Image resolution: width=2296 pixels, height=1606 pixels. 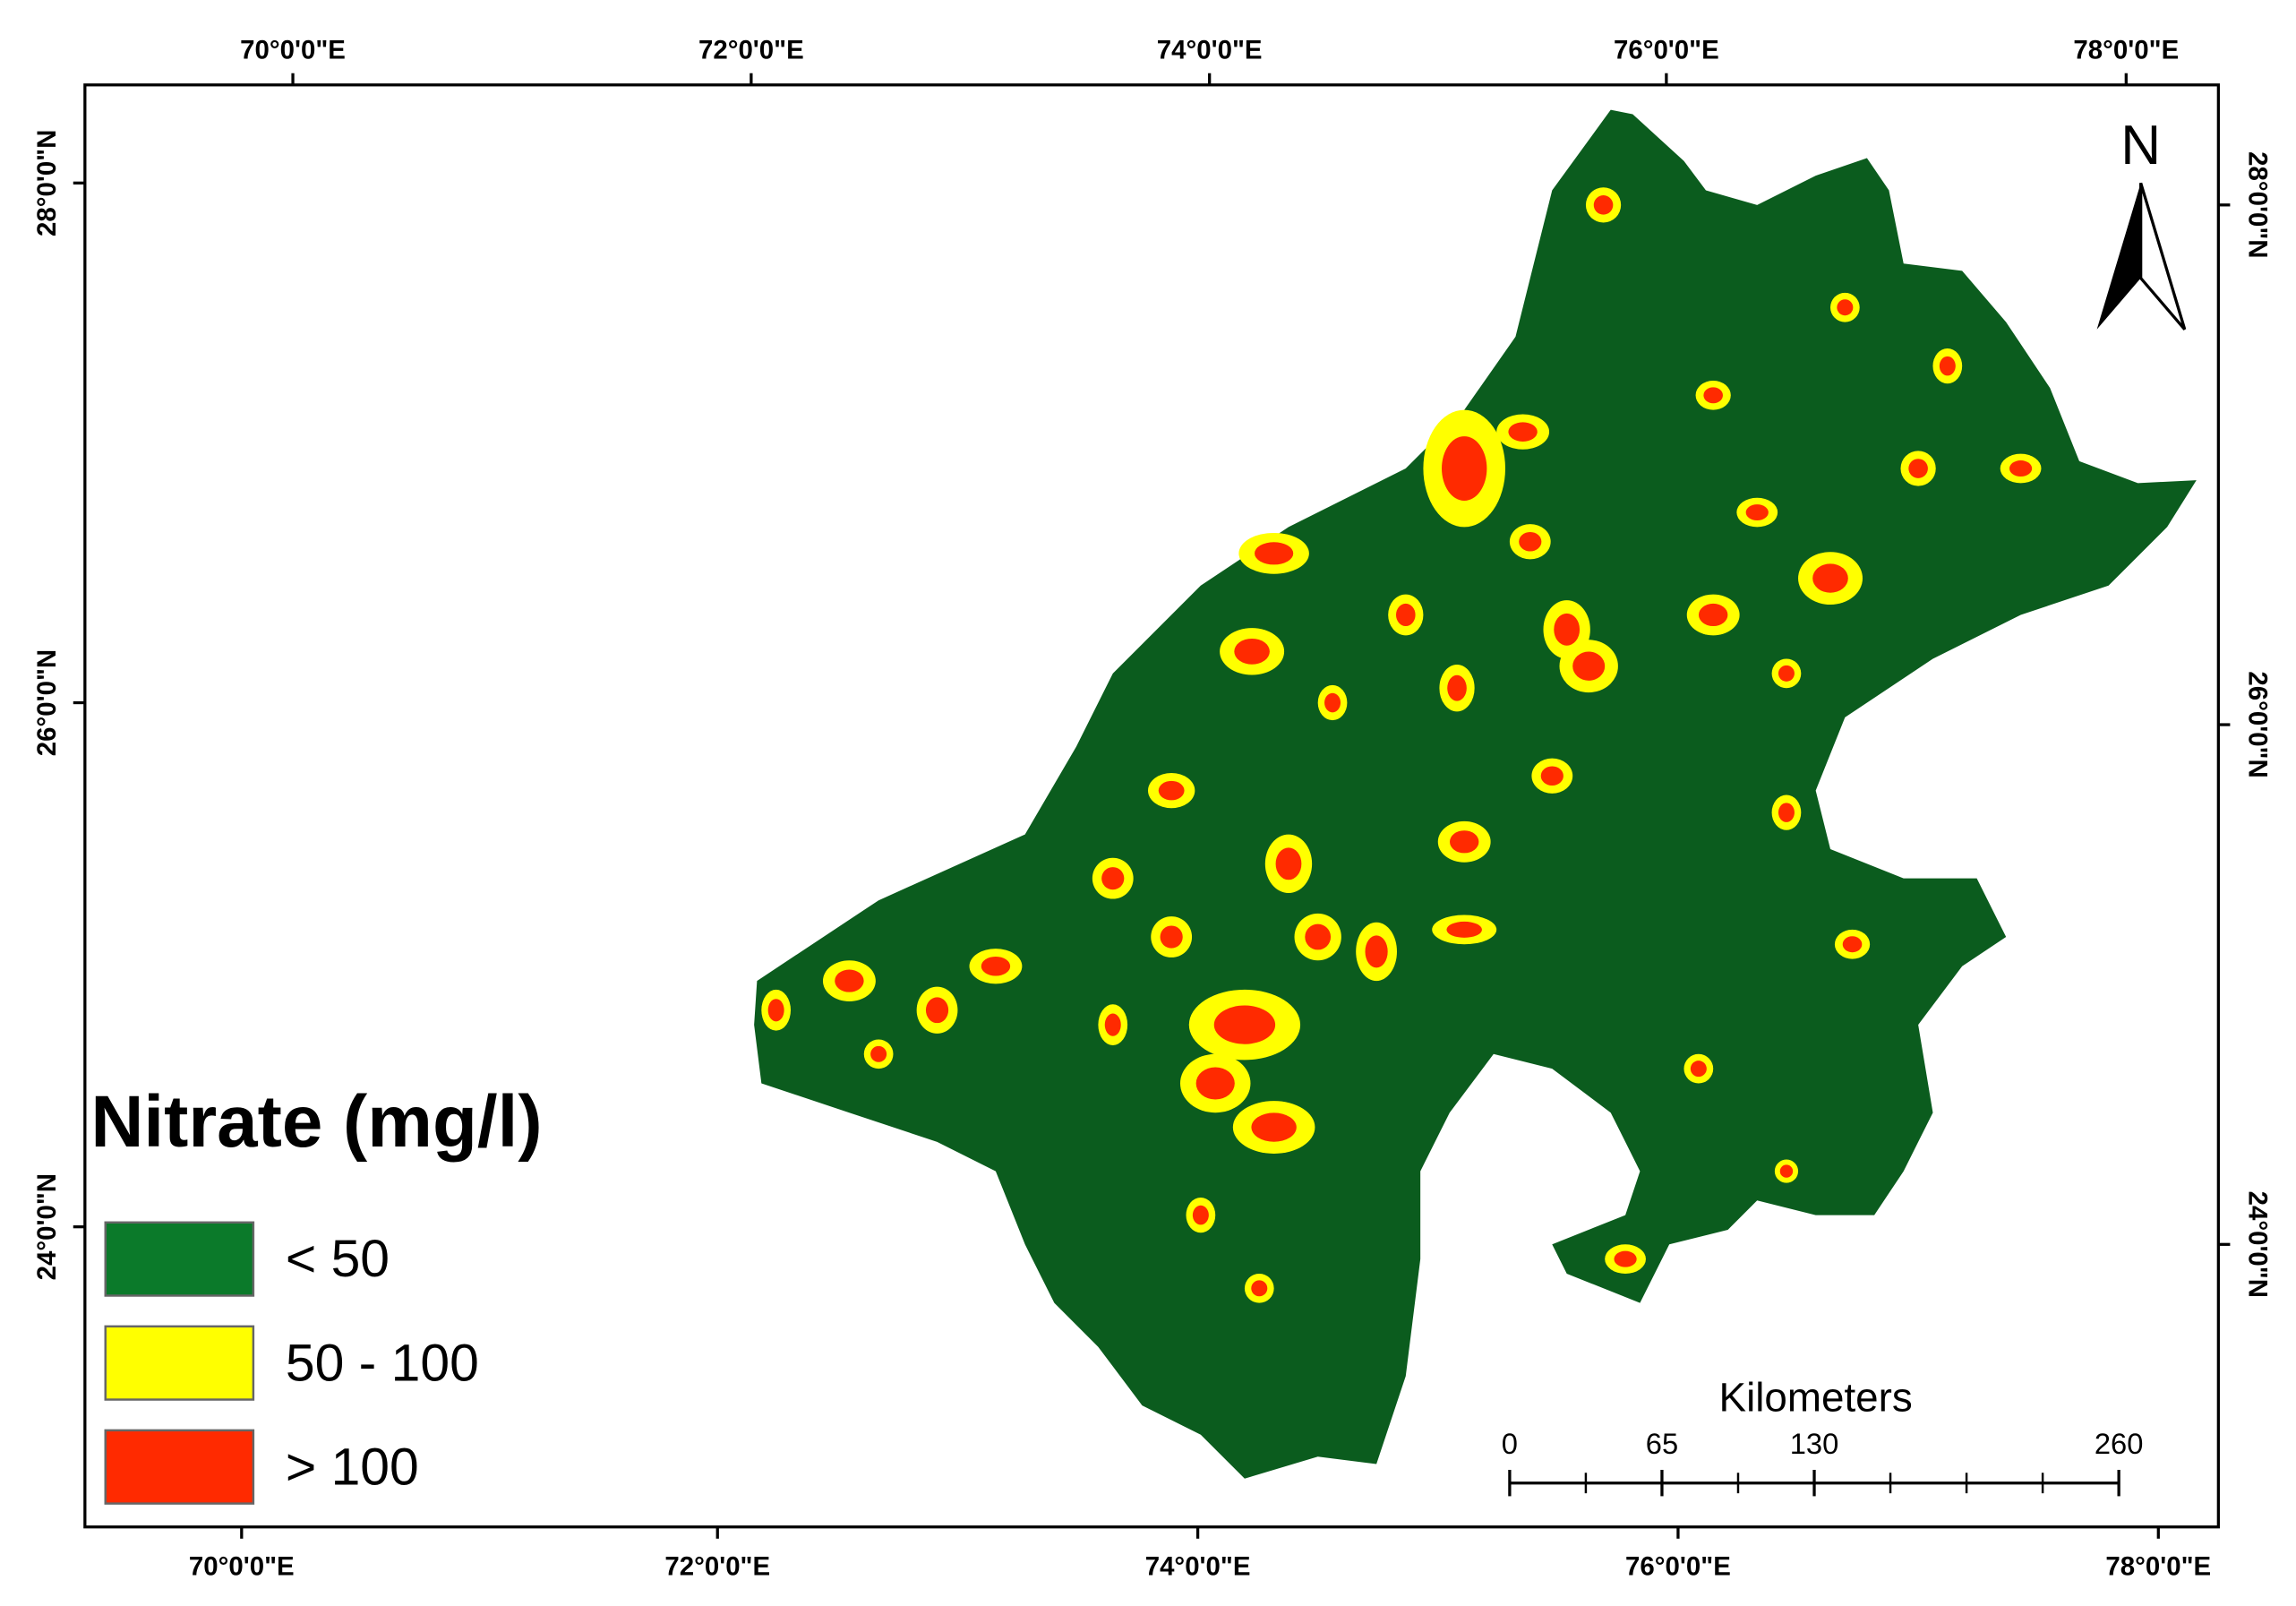 What do you see at coordinates (2158, 1567) in the screenshot?
I see `bottom-label: 78°0'0"E` at bounding box center [2158, 1567].